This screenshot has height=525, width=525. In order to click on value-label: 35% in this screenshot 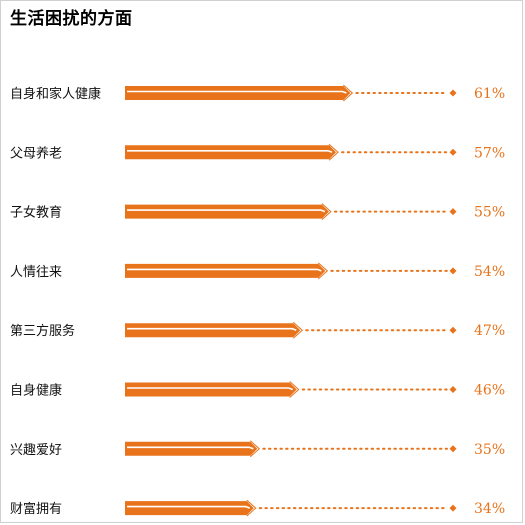, I will do `click(489, 450)`.